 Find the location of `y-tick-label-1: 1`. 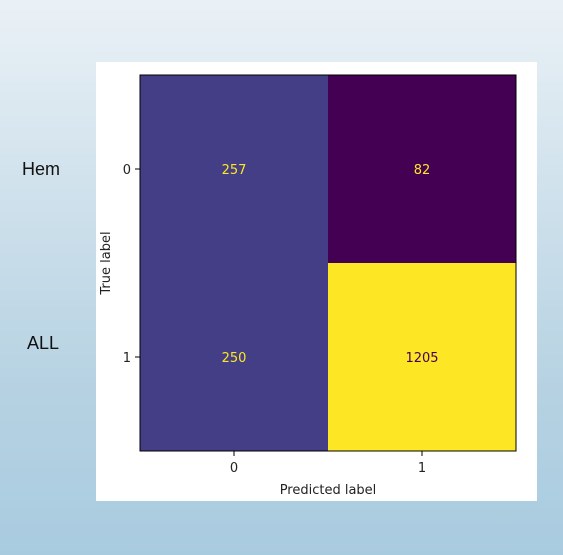

y-tick-label-1: 1 is located at coordinates (127, 358).